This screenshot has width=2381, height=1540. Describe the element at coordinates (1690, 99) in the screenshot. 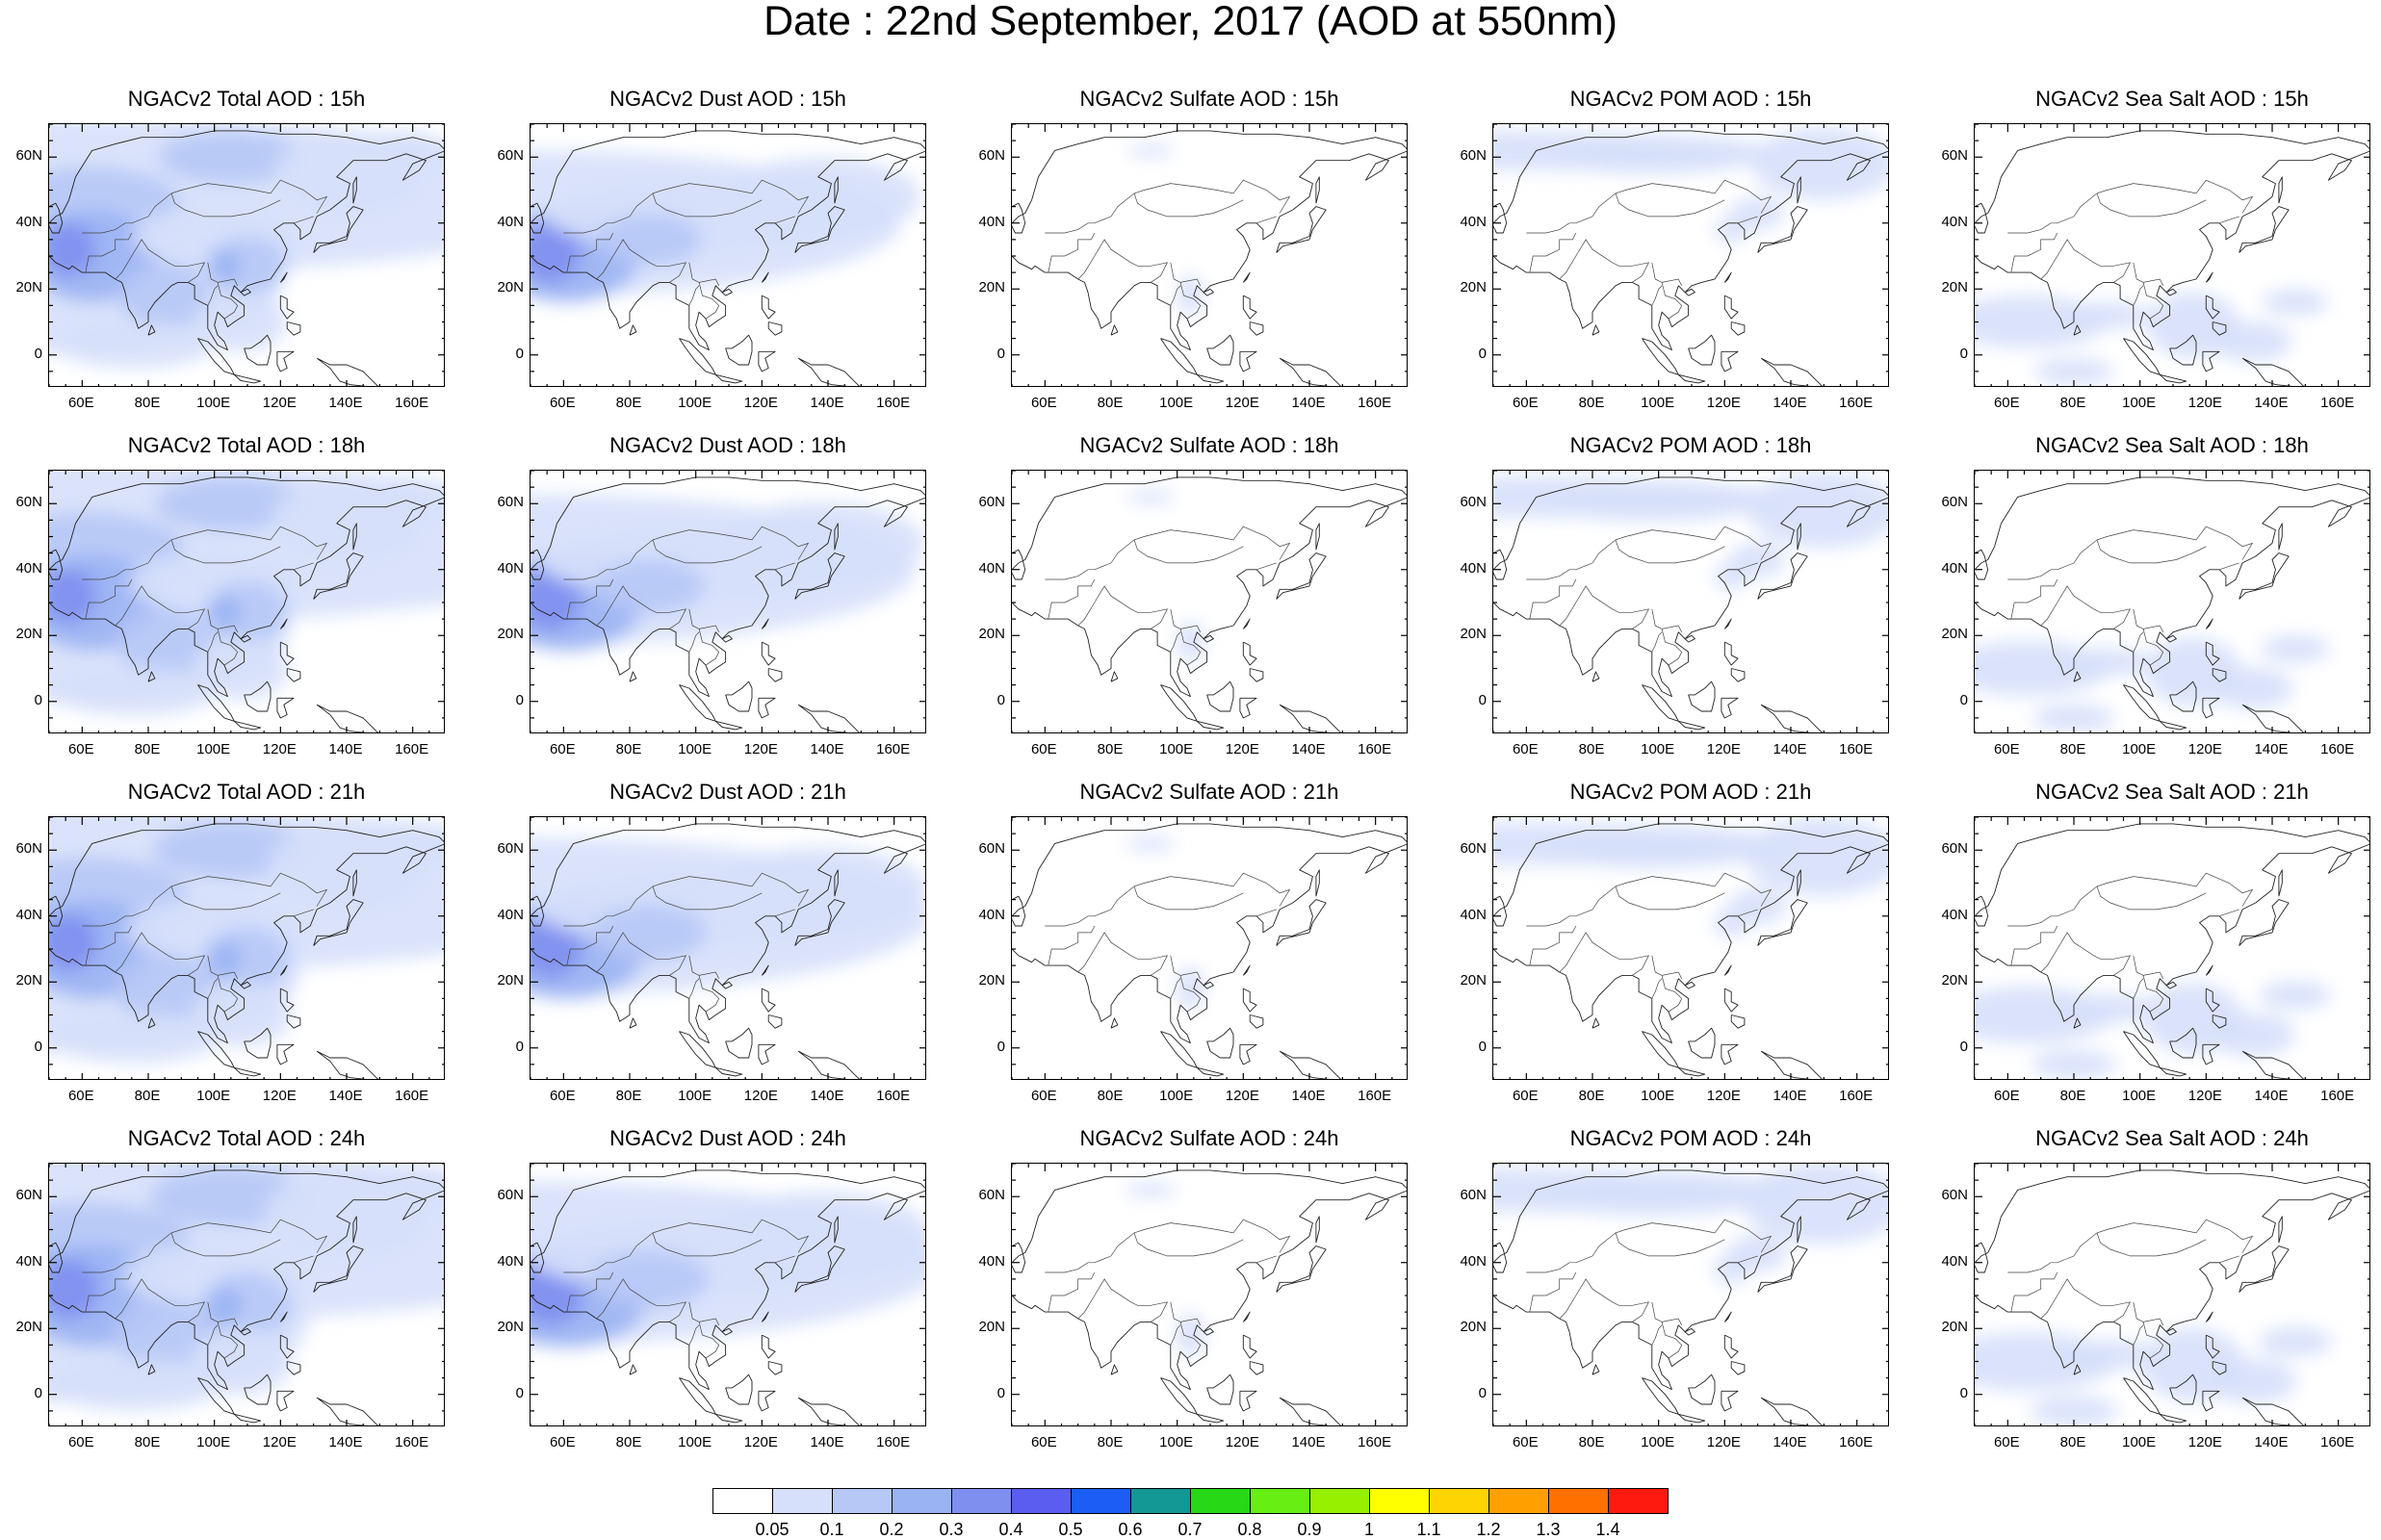

I see `panel-title-pom-15h: NGACv2 POM AOD : 15h` at that location.